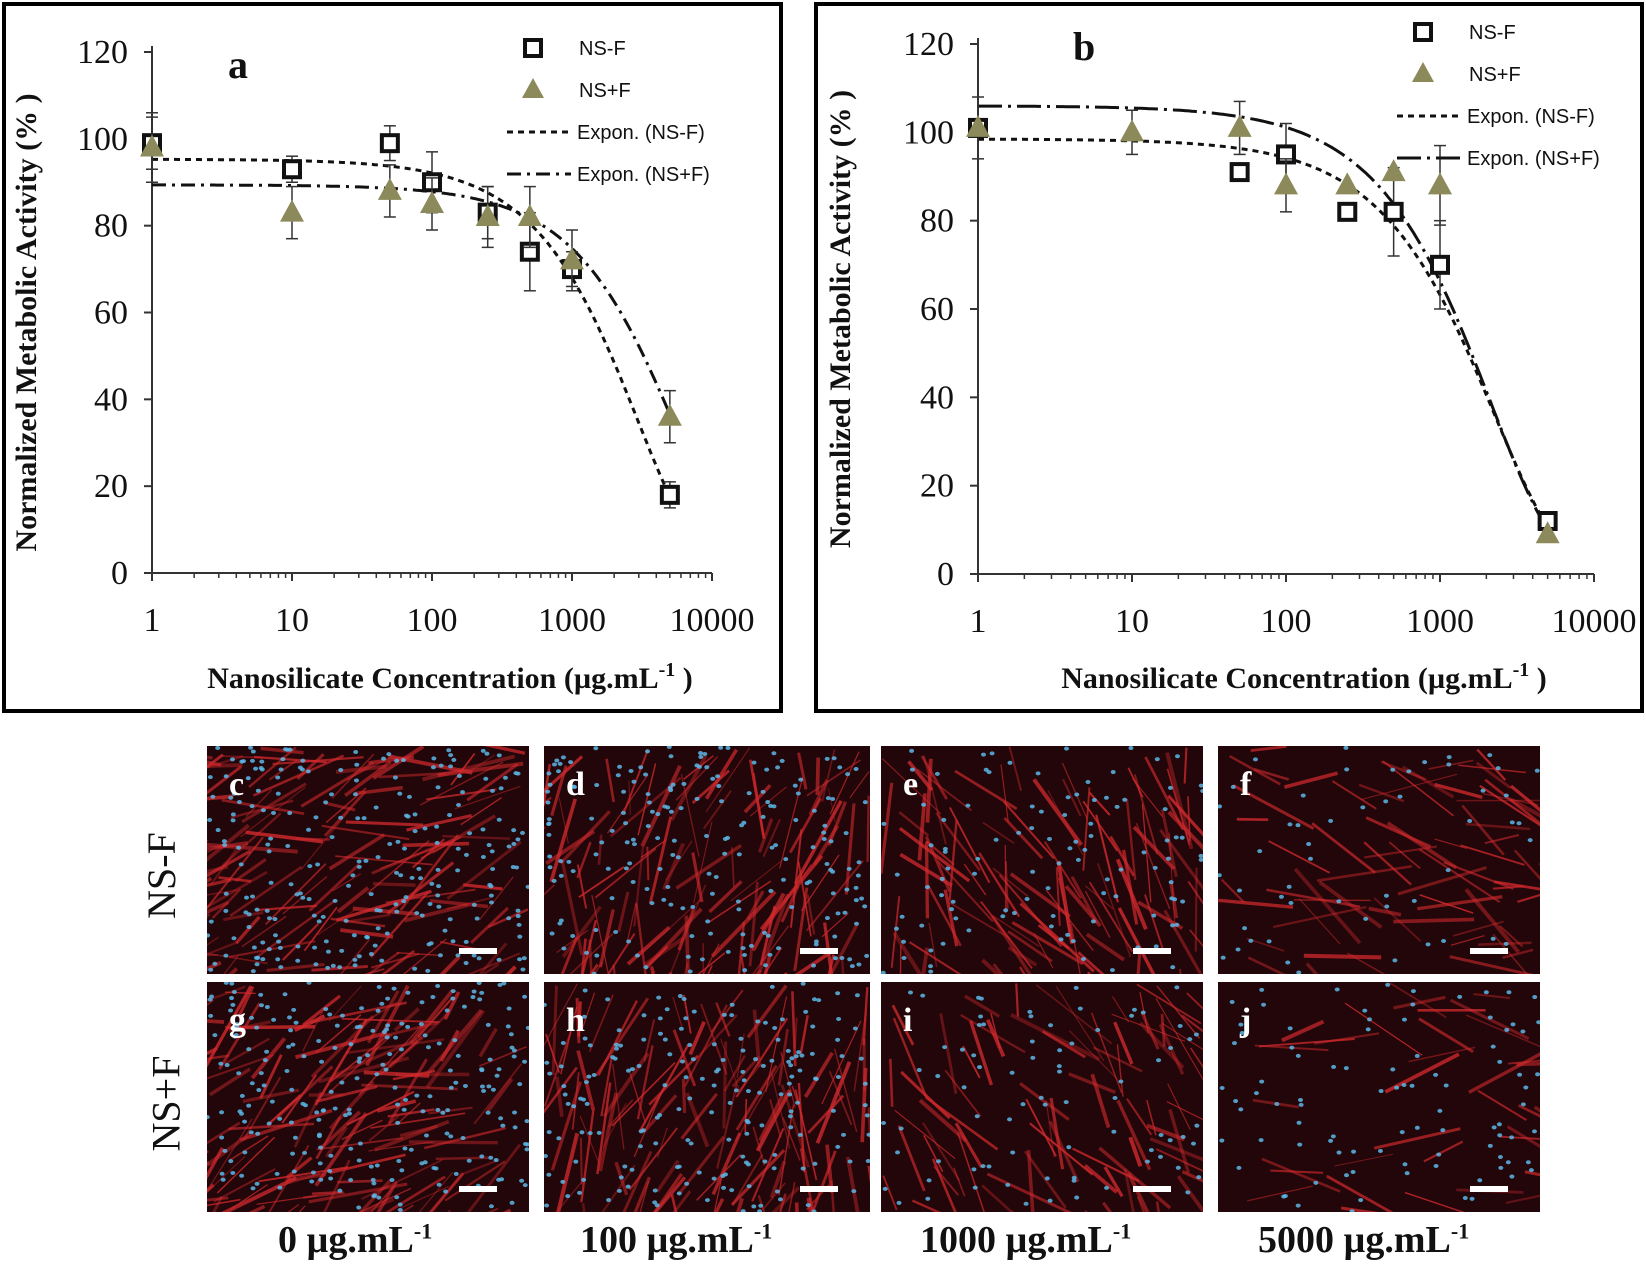  What do you see at coordinates (712, 620) in the screenshot?
I see `x-tick-label: 10000` at bounding box center [712, 620].